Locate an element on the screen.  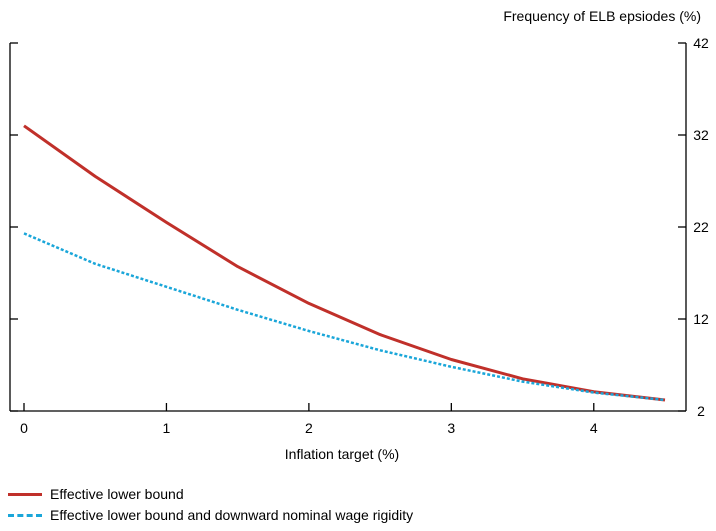
legend-label-elb: Effective lower bound is located at coordinates (117, 494).